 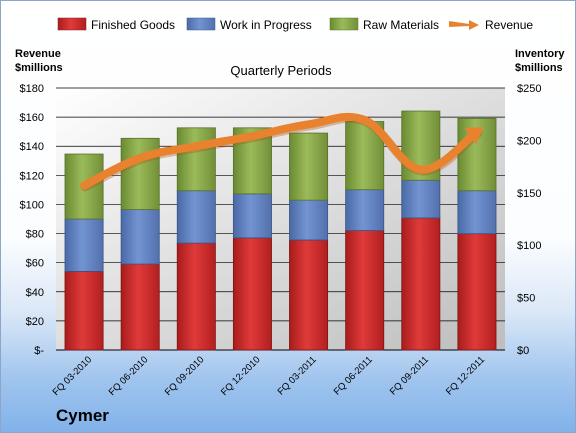 What do you see at coordinates (35, 235) in the screenshot?
I see `left-tick-label: $80` at bounding box center [35, 235].